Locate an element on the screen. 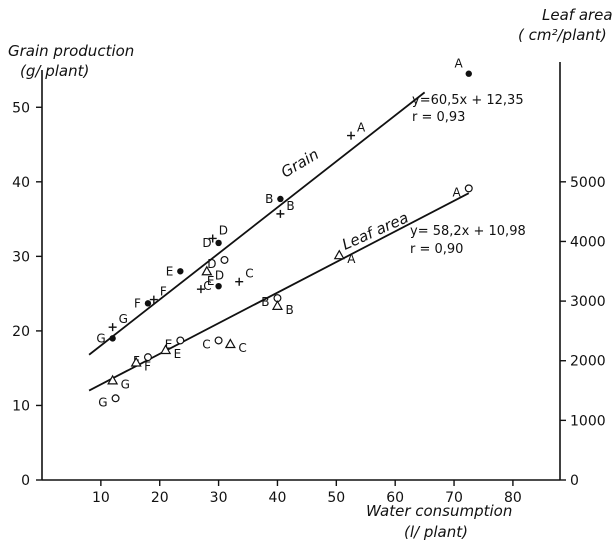  grain-r: r = 0,93 is located at coordinates (438, 117).